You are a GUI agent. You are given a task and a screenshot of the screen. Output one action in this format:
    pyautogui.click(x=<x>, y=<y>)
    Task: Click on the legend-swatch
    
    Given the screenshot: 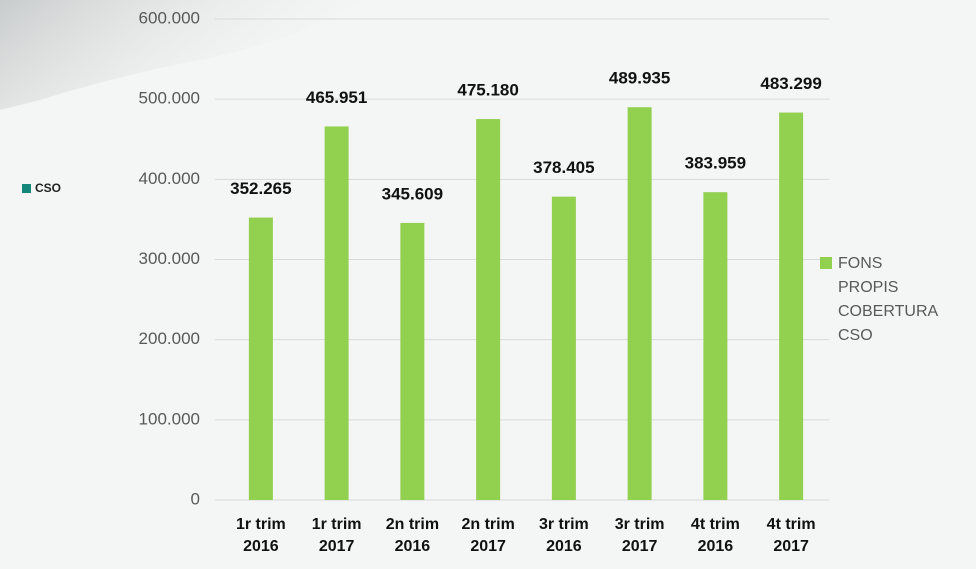 What is the action you would take?
    pyautogui.click(x=826, y=263)
    